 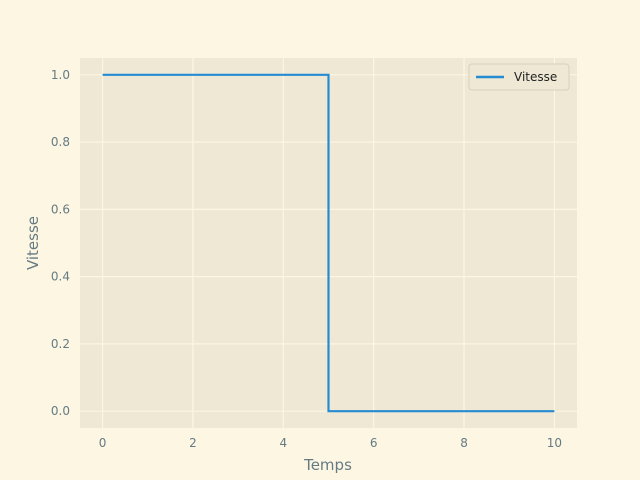 I want to click on x-tick-label: 10, so click(x=554, y=443).